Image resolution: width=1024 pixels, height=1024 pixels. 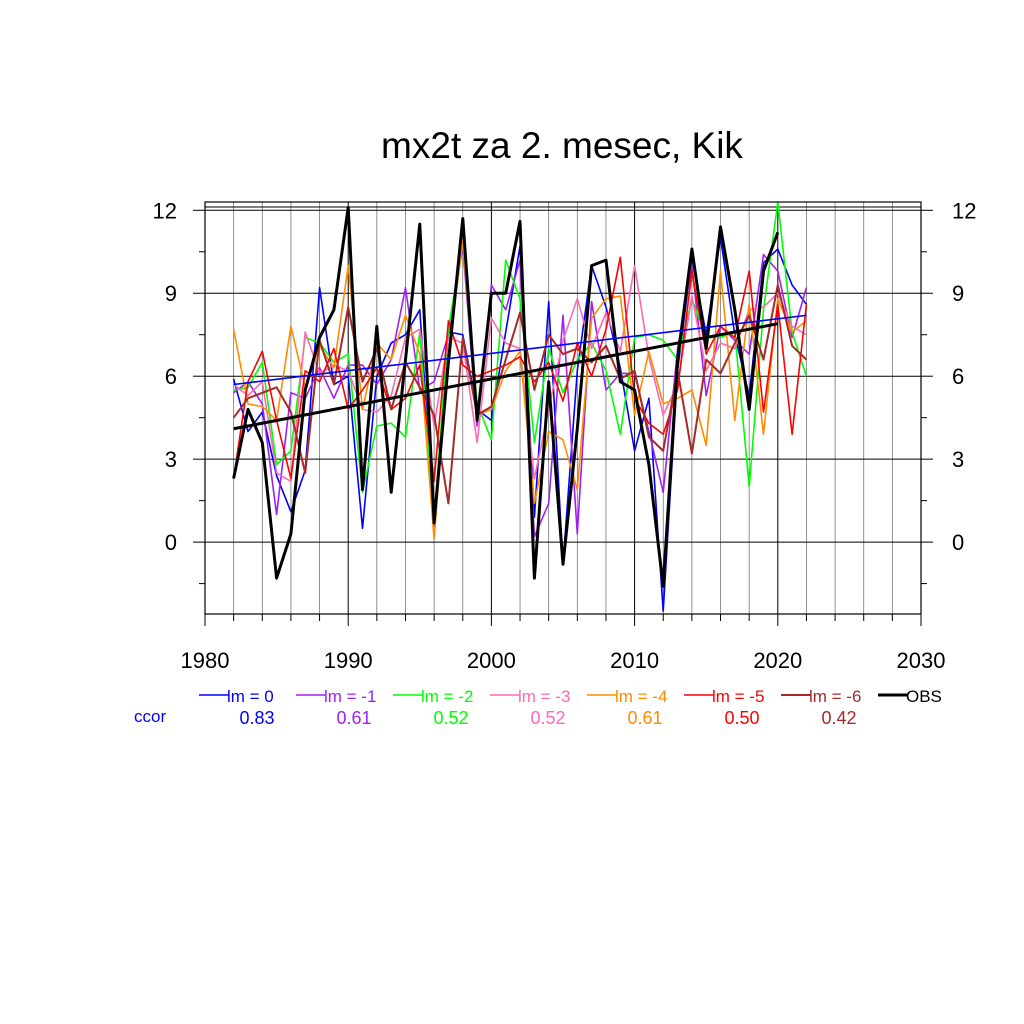 I want to click on legend-label: lm = -6, so click(x=835, y=696).